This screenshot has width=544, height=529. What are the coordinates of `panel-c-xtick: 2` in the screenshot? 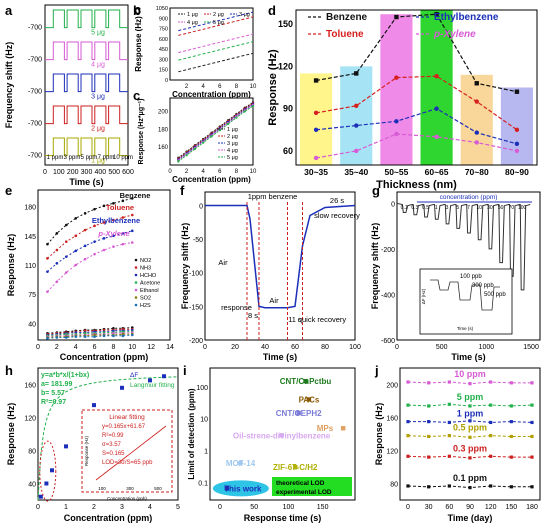 It's located at (187, 172).